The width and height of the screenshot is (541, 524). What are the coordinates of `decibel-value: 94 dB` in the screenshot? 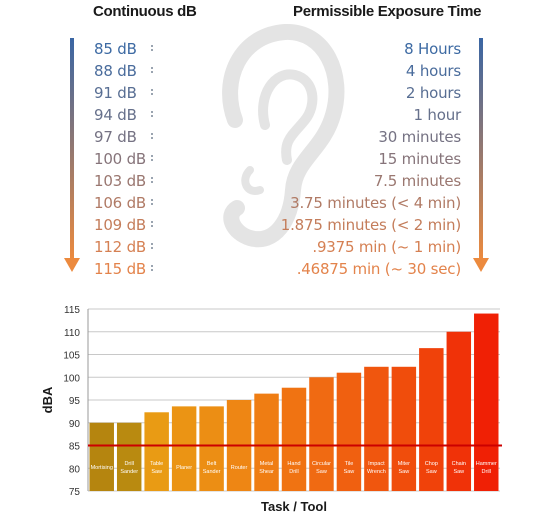 It's located at (115, 115).